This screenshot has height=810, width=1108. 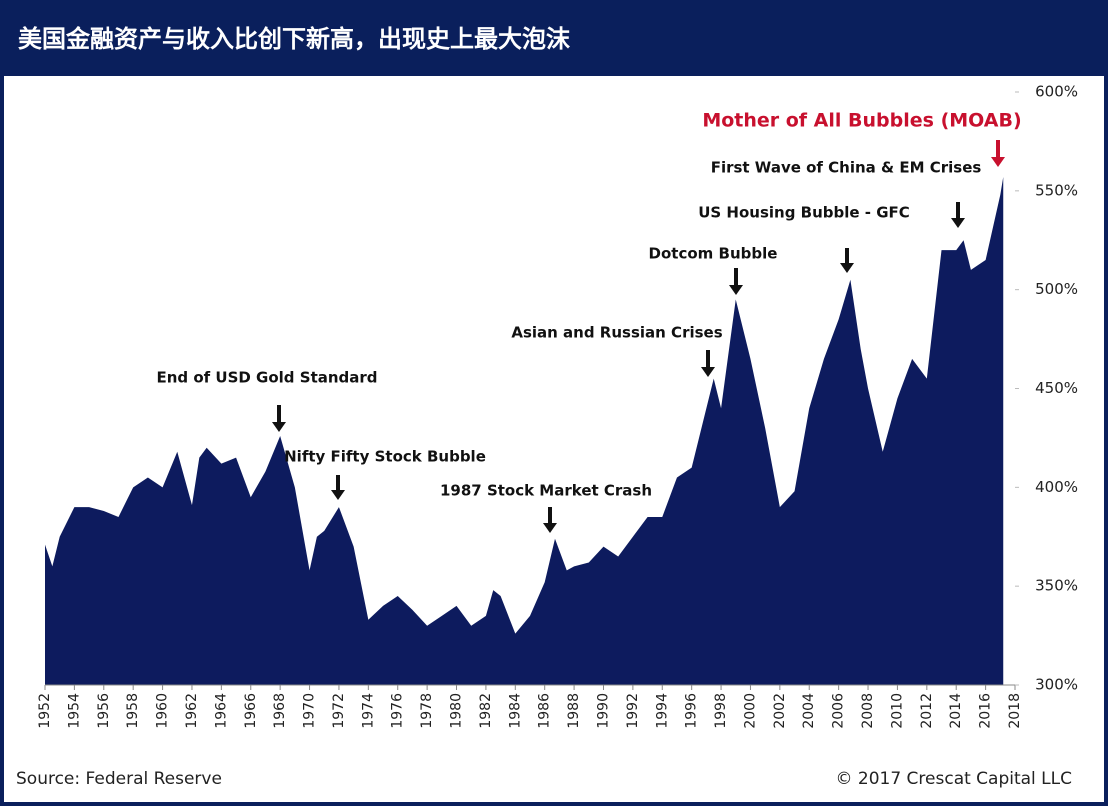 I want to click on x-tick-label: 1978, so click(x=427, y=711).